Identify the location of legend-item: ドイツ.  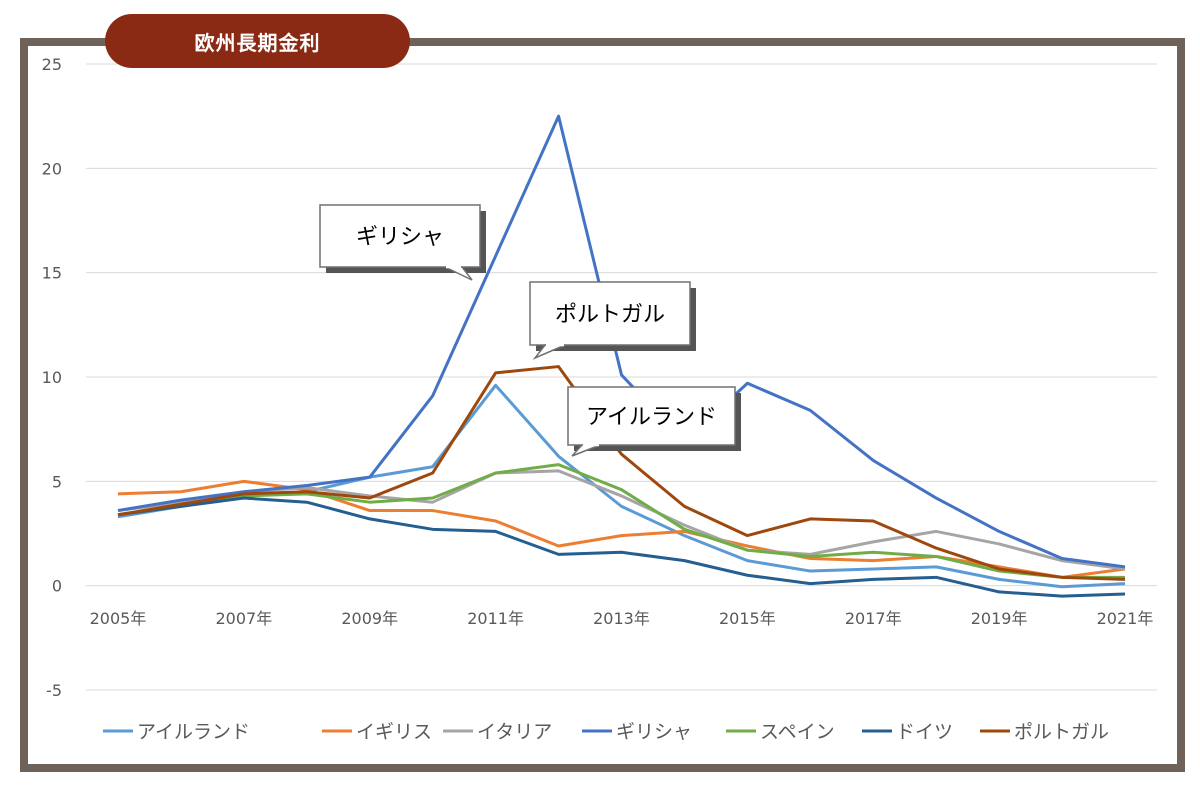
(907, 732).